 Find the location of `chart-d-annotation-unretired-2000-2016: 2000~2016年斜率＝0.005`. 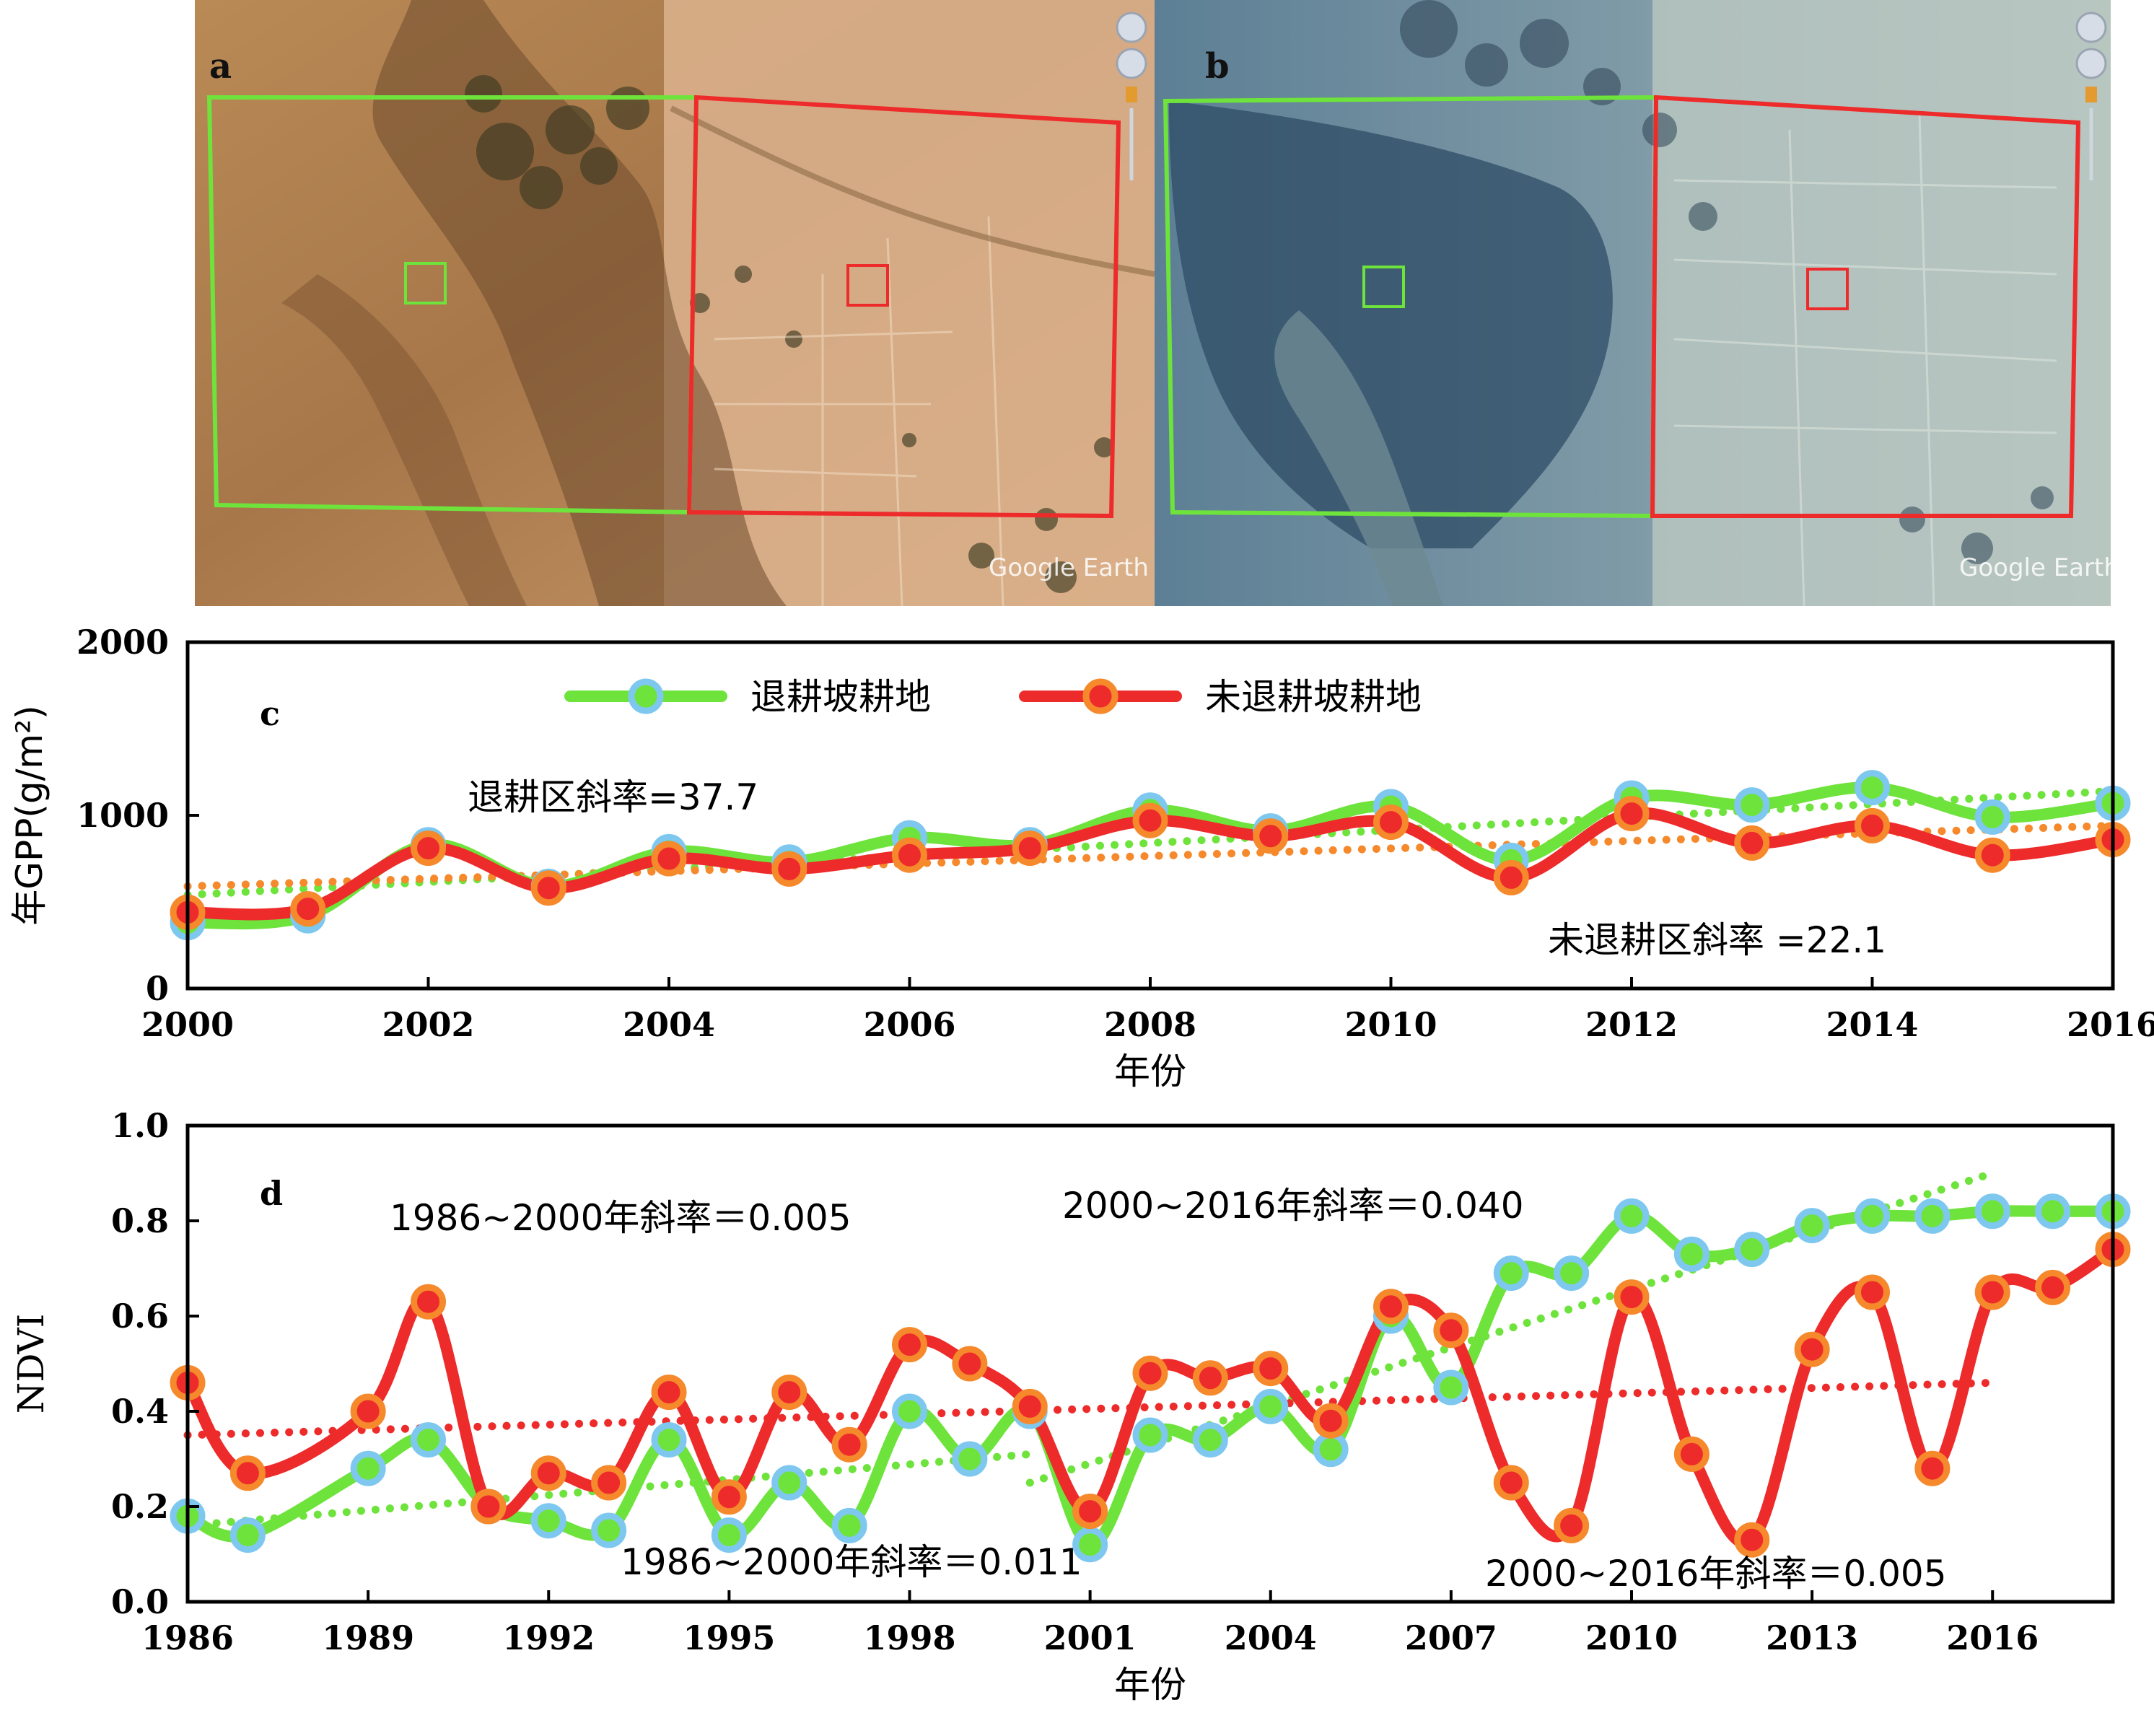

chart-d-annotation-unretired-2000-2016: 2000~2016年斜率＝0.005 is located at coordinates (1716, 1574).